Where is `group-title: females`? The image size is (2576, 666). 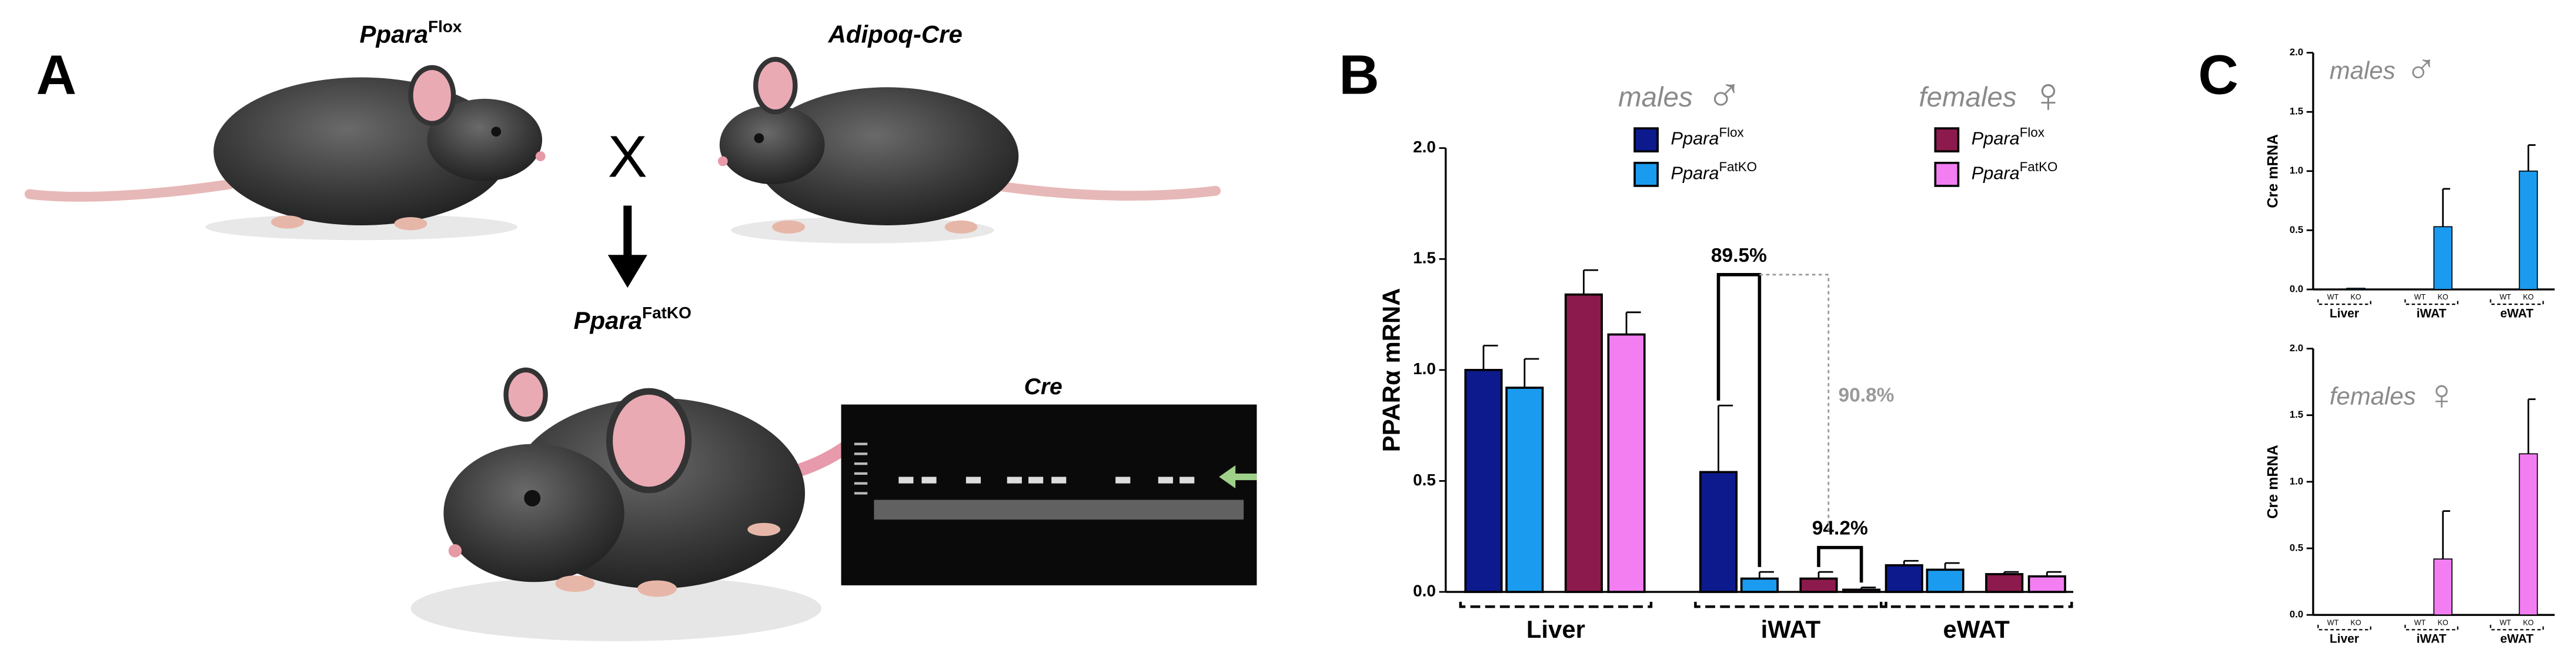
group-title: females is located at coordinates (1967, 96).